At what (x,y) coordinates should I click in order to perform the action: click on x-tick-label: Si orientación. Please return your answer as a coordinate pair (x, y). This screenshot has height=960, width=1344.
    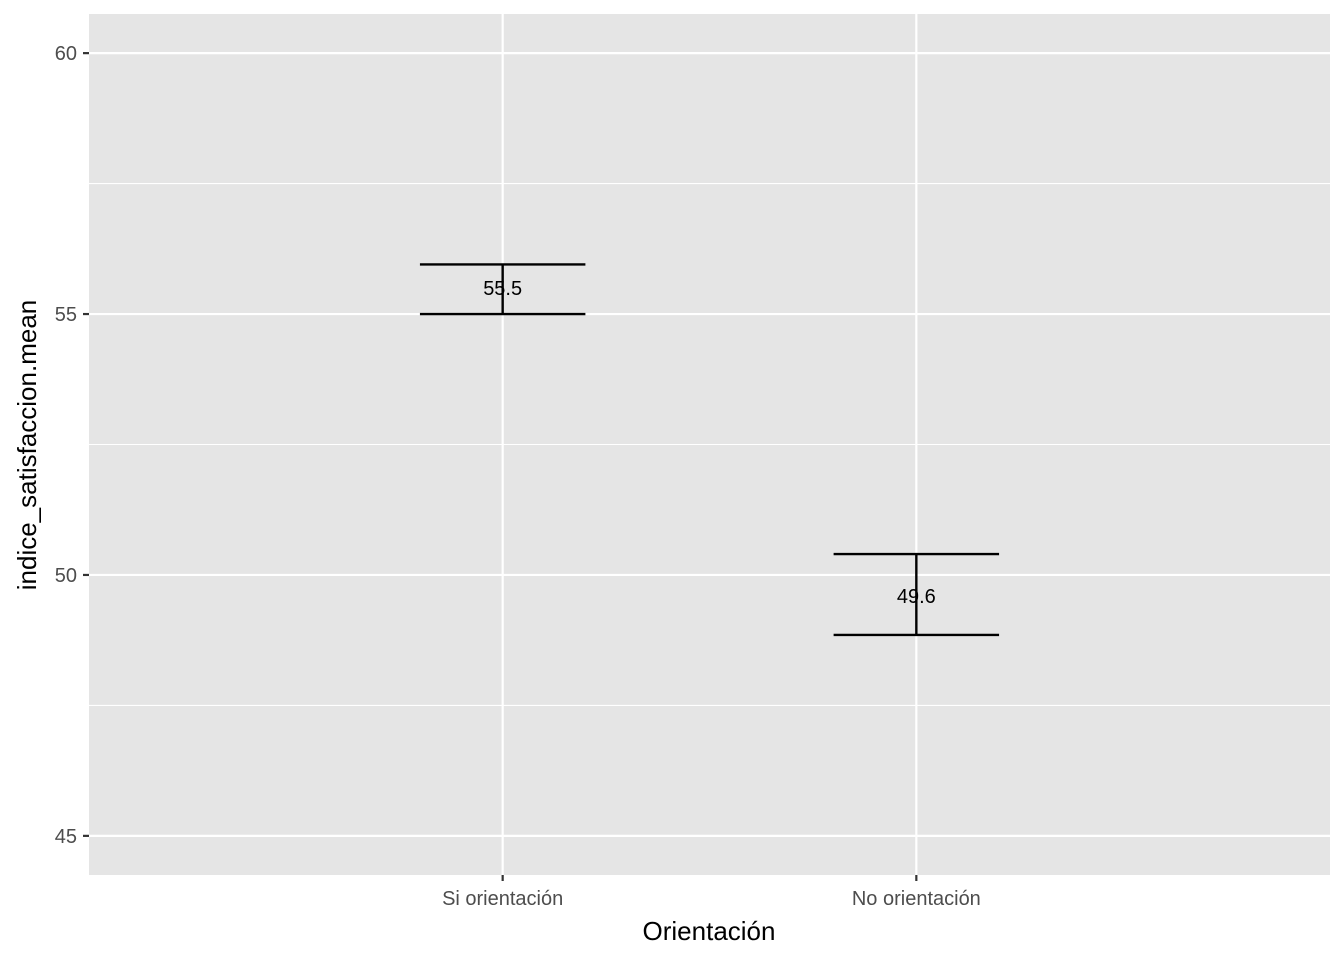
    Looking at the image, I should click on (502, 899).